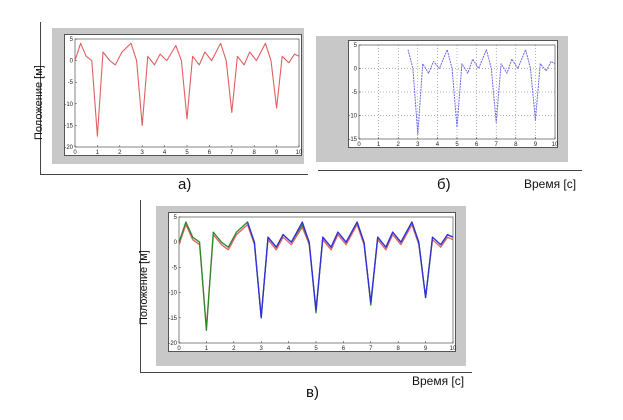  Describe the element at coordinates (457, 145) in the screenshot. I see `chart-b-x-tick-label: 5` at that location.